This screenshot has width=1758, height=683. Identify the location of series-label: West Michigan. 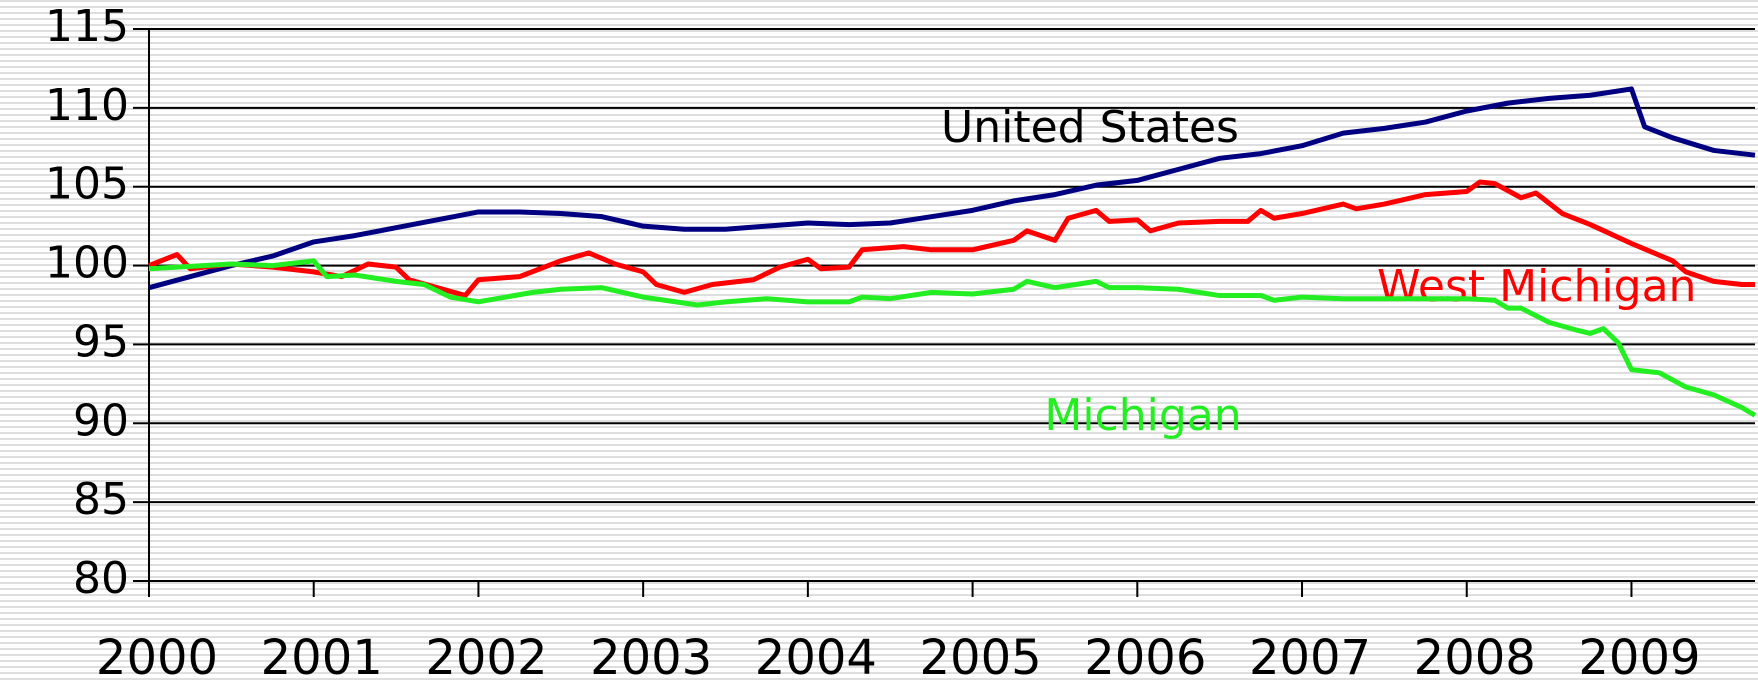
(1536, 286).